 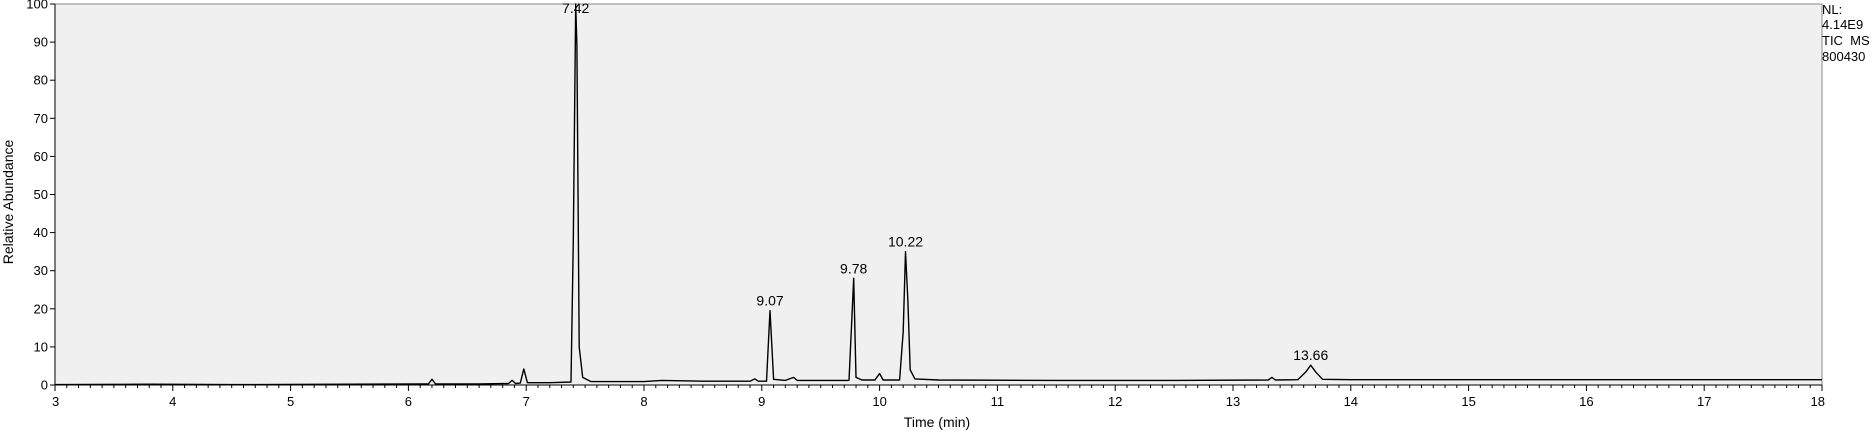 I want to click on peak-label: 10.22, so click(x=905, y=242).